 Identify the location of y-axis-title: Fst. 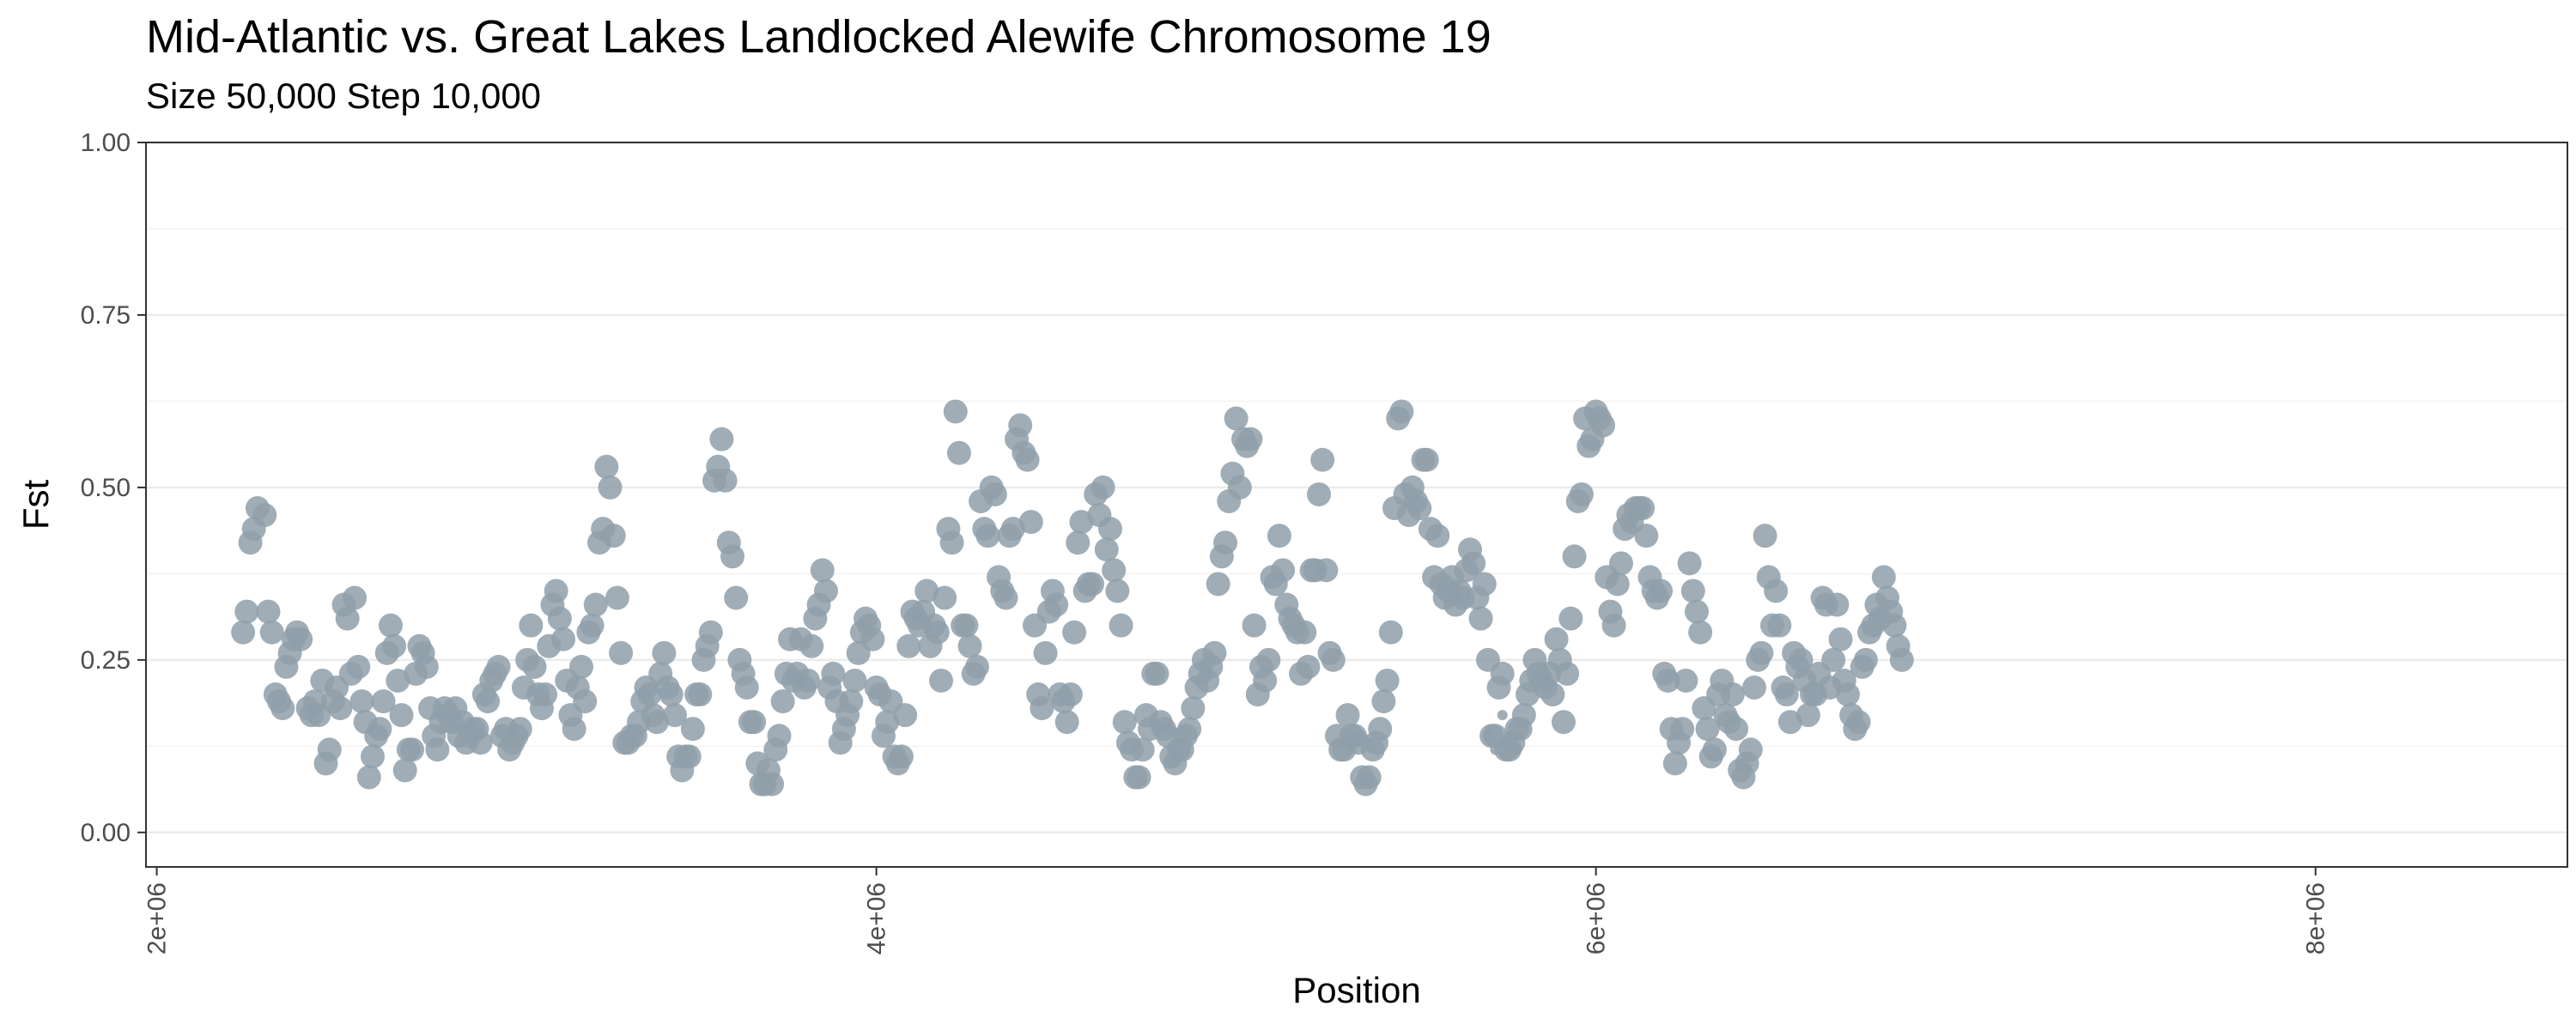
(36, 505).